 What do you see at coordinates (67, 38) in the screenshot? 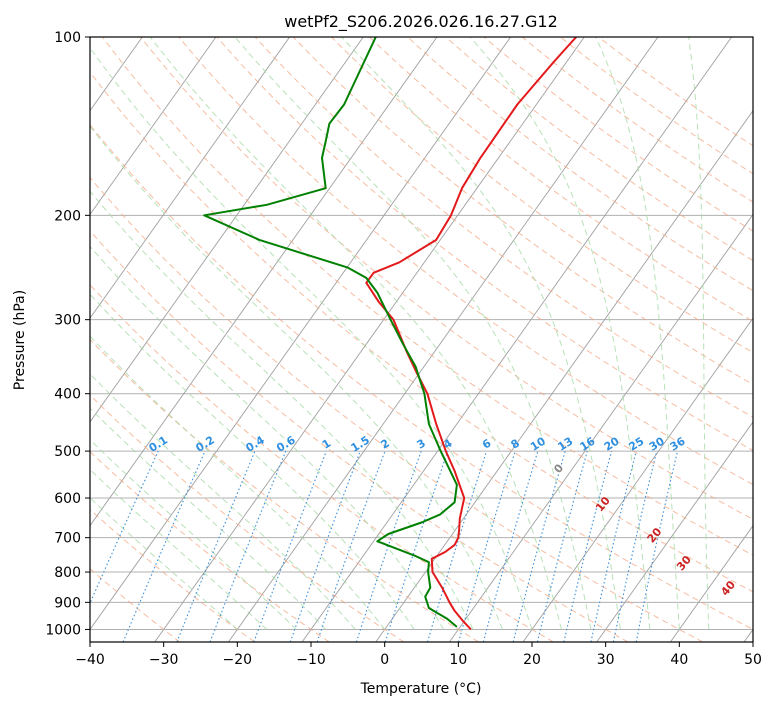
I see `y-tick-label: 100` at bounding box center [67, 38].